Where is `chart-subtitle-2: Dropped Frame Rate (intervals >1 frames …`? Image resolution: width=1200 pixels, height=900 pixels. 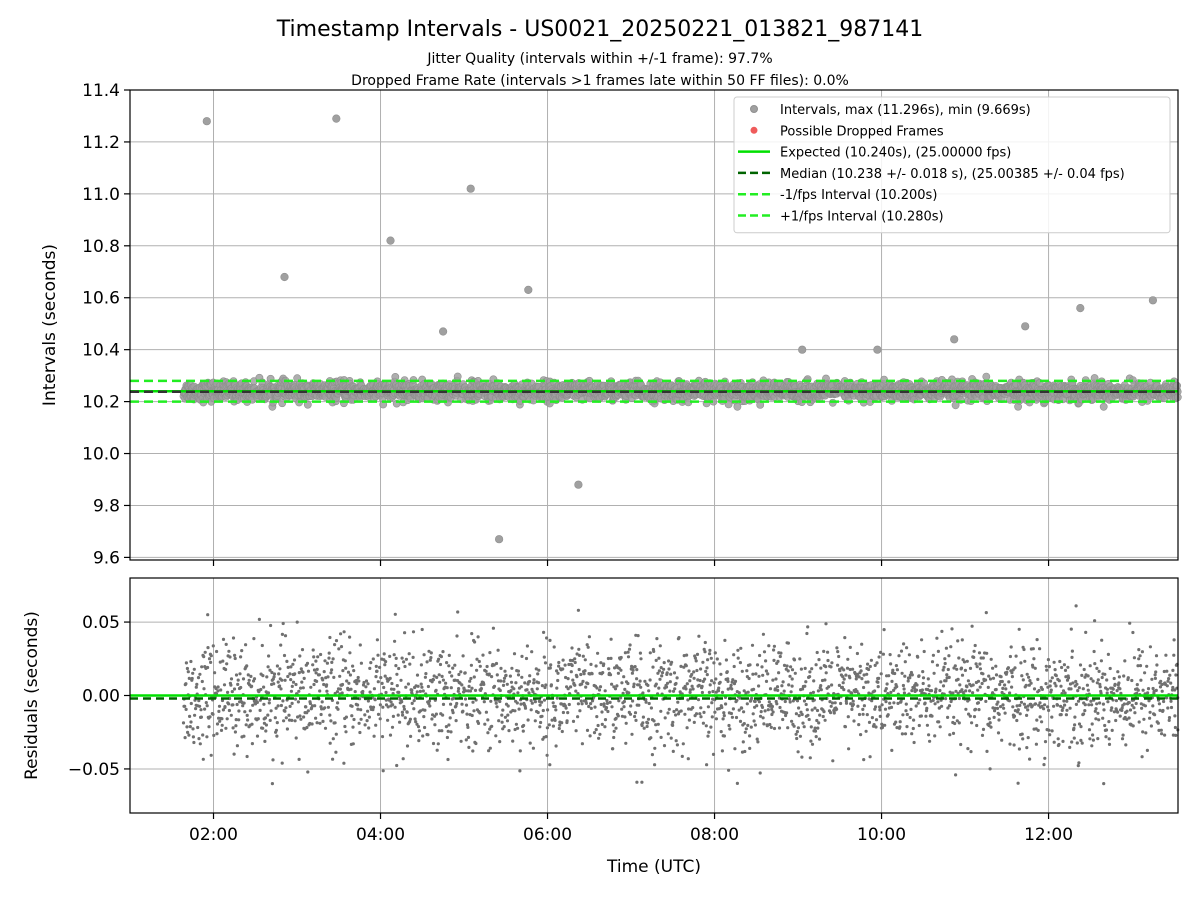
chart-subtitle-2: Dropped Frame Rate (intervals >1 frames … is located at coordinates (600, 81).